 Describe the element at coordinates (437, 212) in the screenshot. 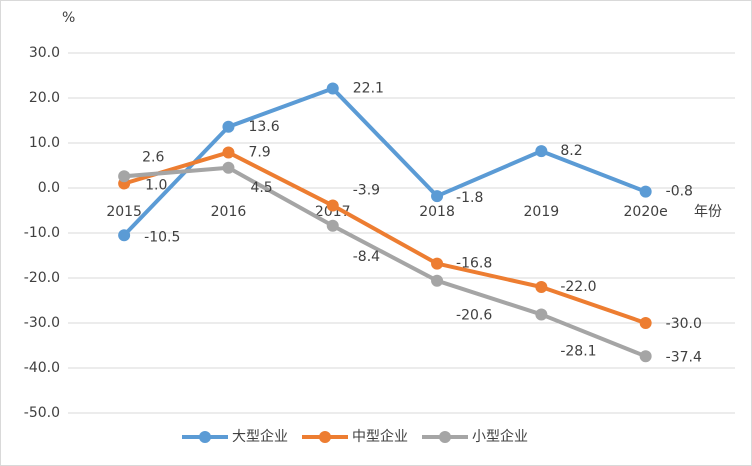

I see `x-tick-label: 2018` at that location.